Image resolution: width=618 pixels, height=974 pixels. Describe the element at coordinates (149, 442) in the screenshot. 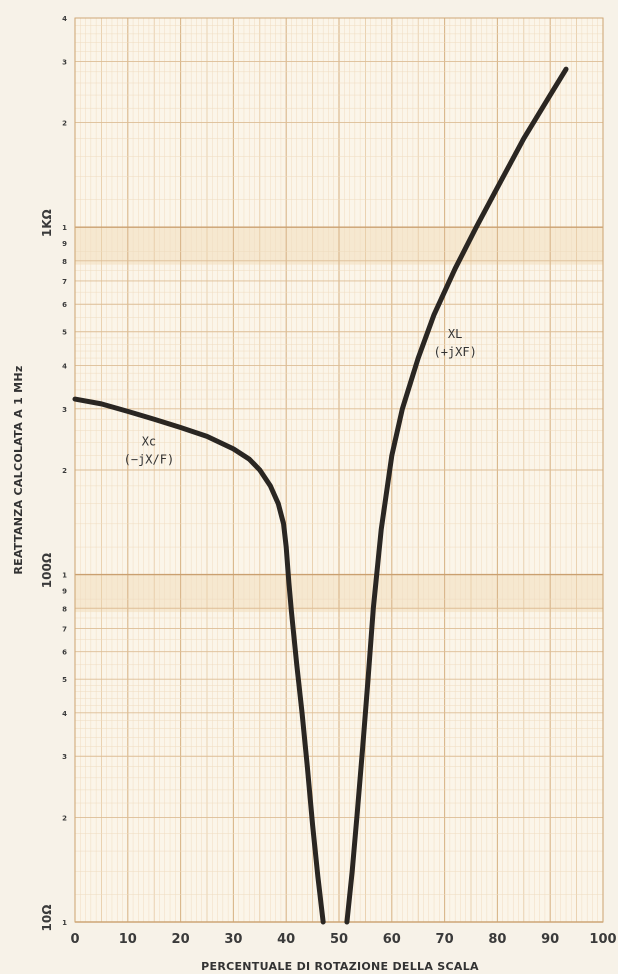

I see `series-label-main: Xc` at that location.